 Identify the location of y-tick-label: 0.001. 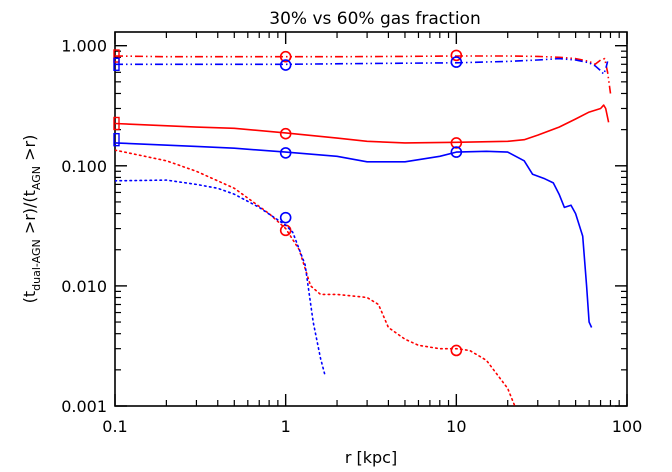
(84, 406).